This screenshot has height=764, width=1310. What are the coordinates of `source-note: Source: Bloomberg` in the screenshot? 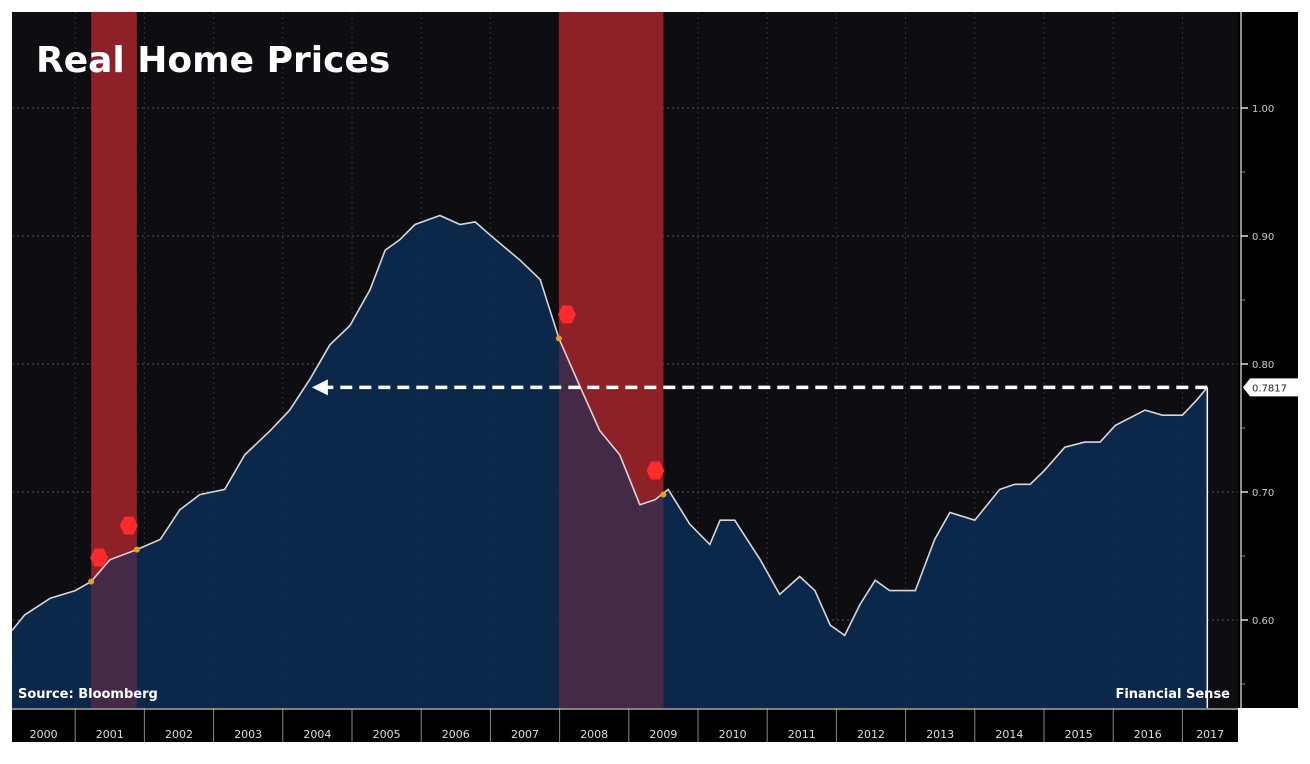 It's located at (88, 694).